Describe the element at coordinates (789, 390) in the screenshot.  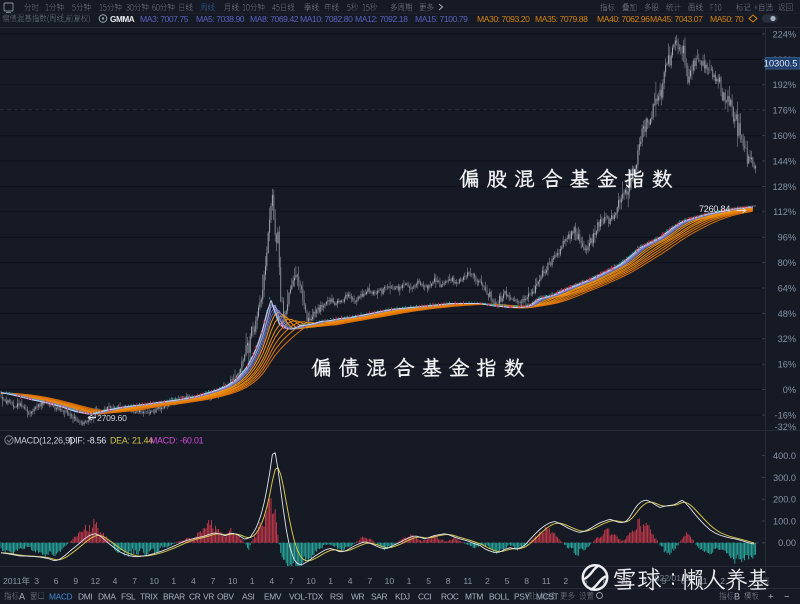
I see `svg-text: 0%` at that location.